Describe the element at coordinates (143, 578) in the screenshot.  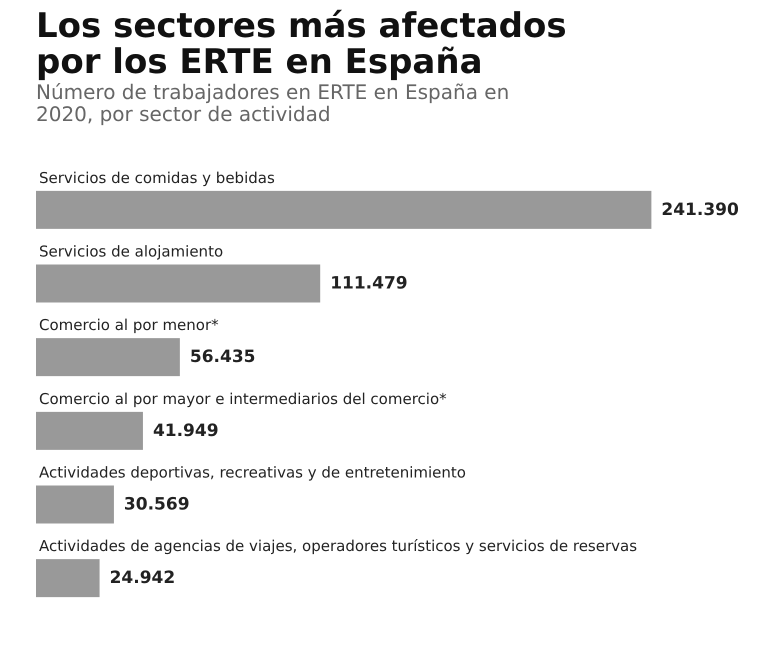
I see `data-label: 24.942` at that location.